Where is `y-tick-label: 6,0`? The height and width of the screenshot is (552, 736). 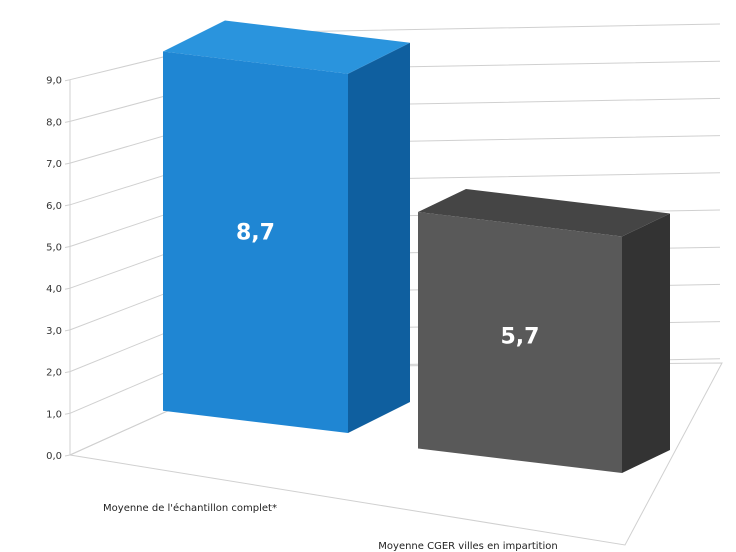
y-tick-label: 6,0 is located at coordinates (54, 206).